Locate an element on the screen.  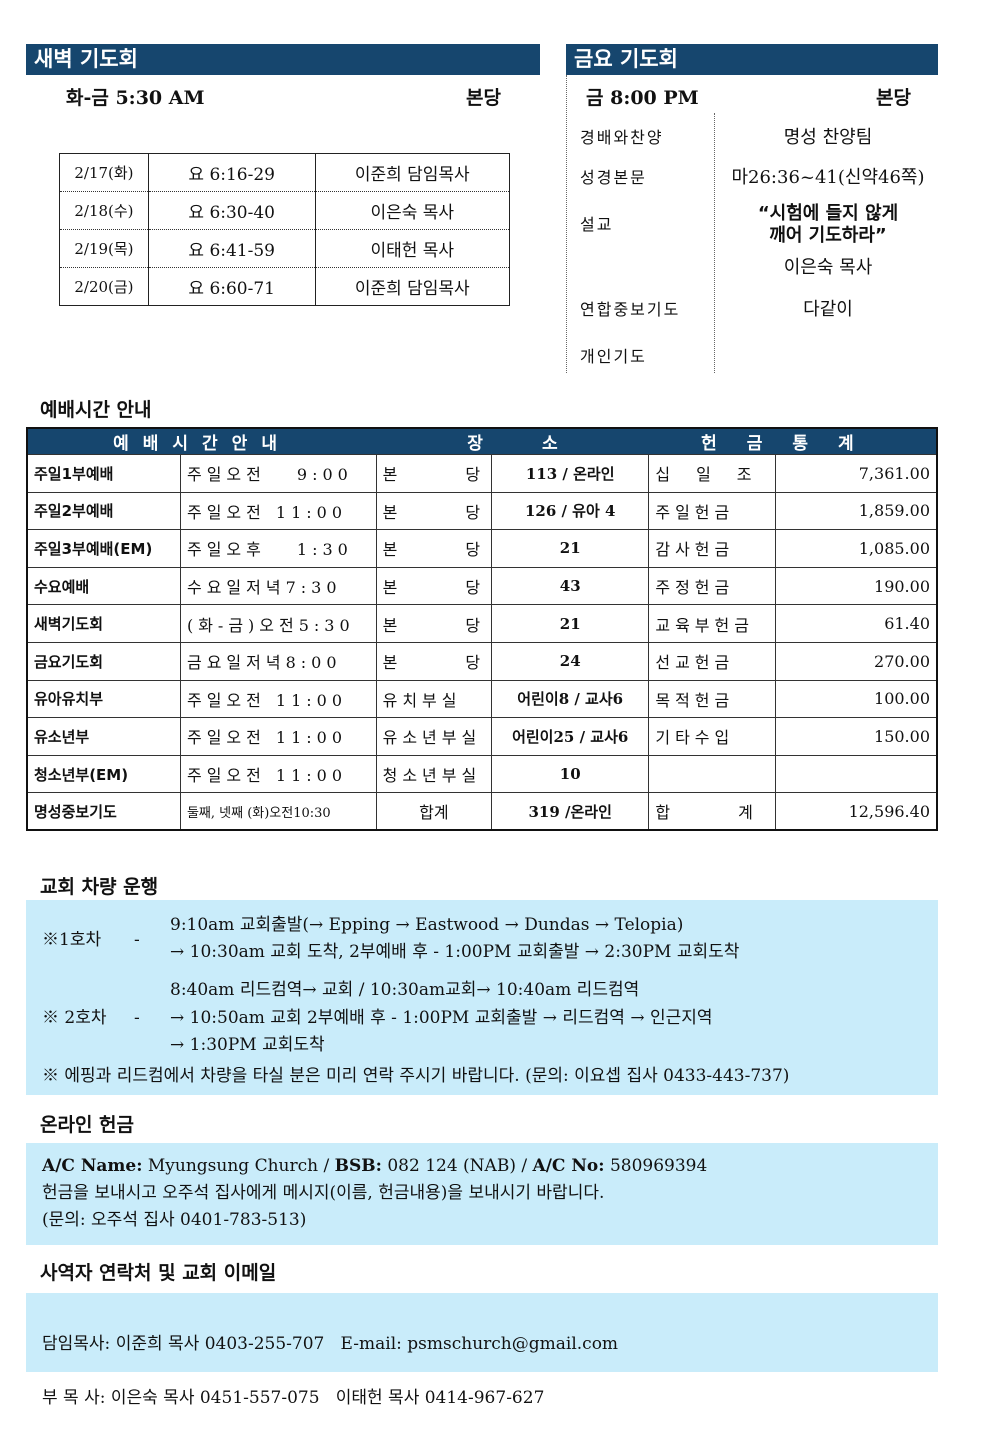
offering-type: 목적헌금 is located at coordinates (712, 699).